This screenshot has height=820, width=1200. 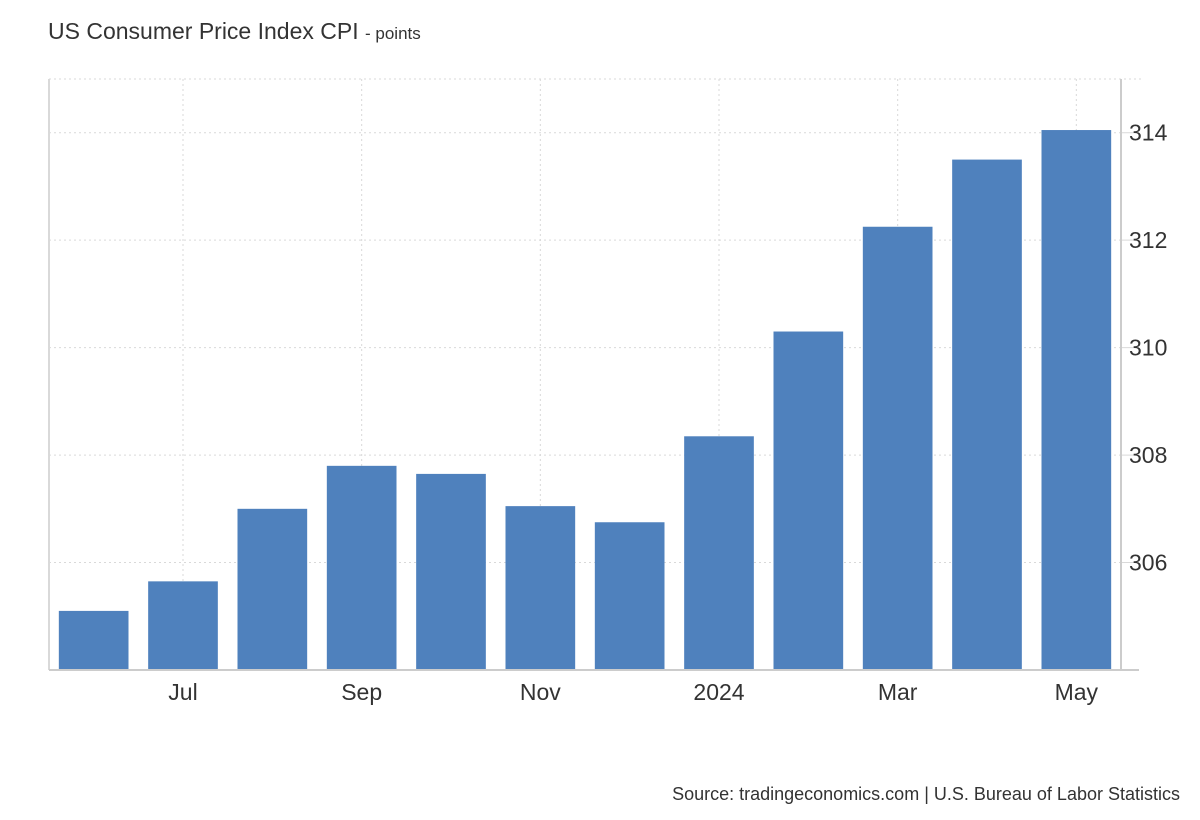 What do you see at coordinates (393, 33) in the screenshot?
I see `chart-subtitle: - points` at bounding box center [393, 33].